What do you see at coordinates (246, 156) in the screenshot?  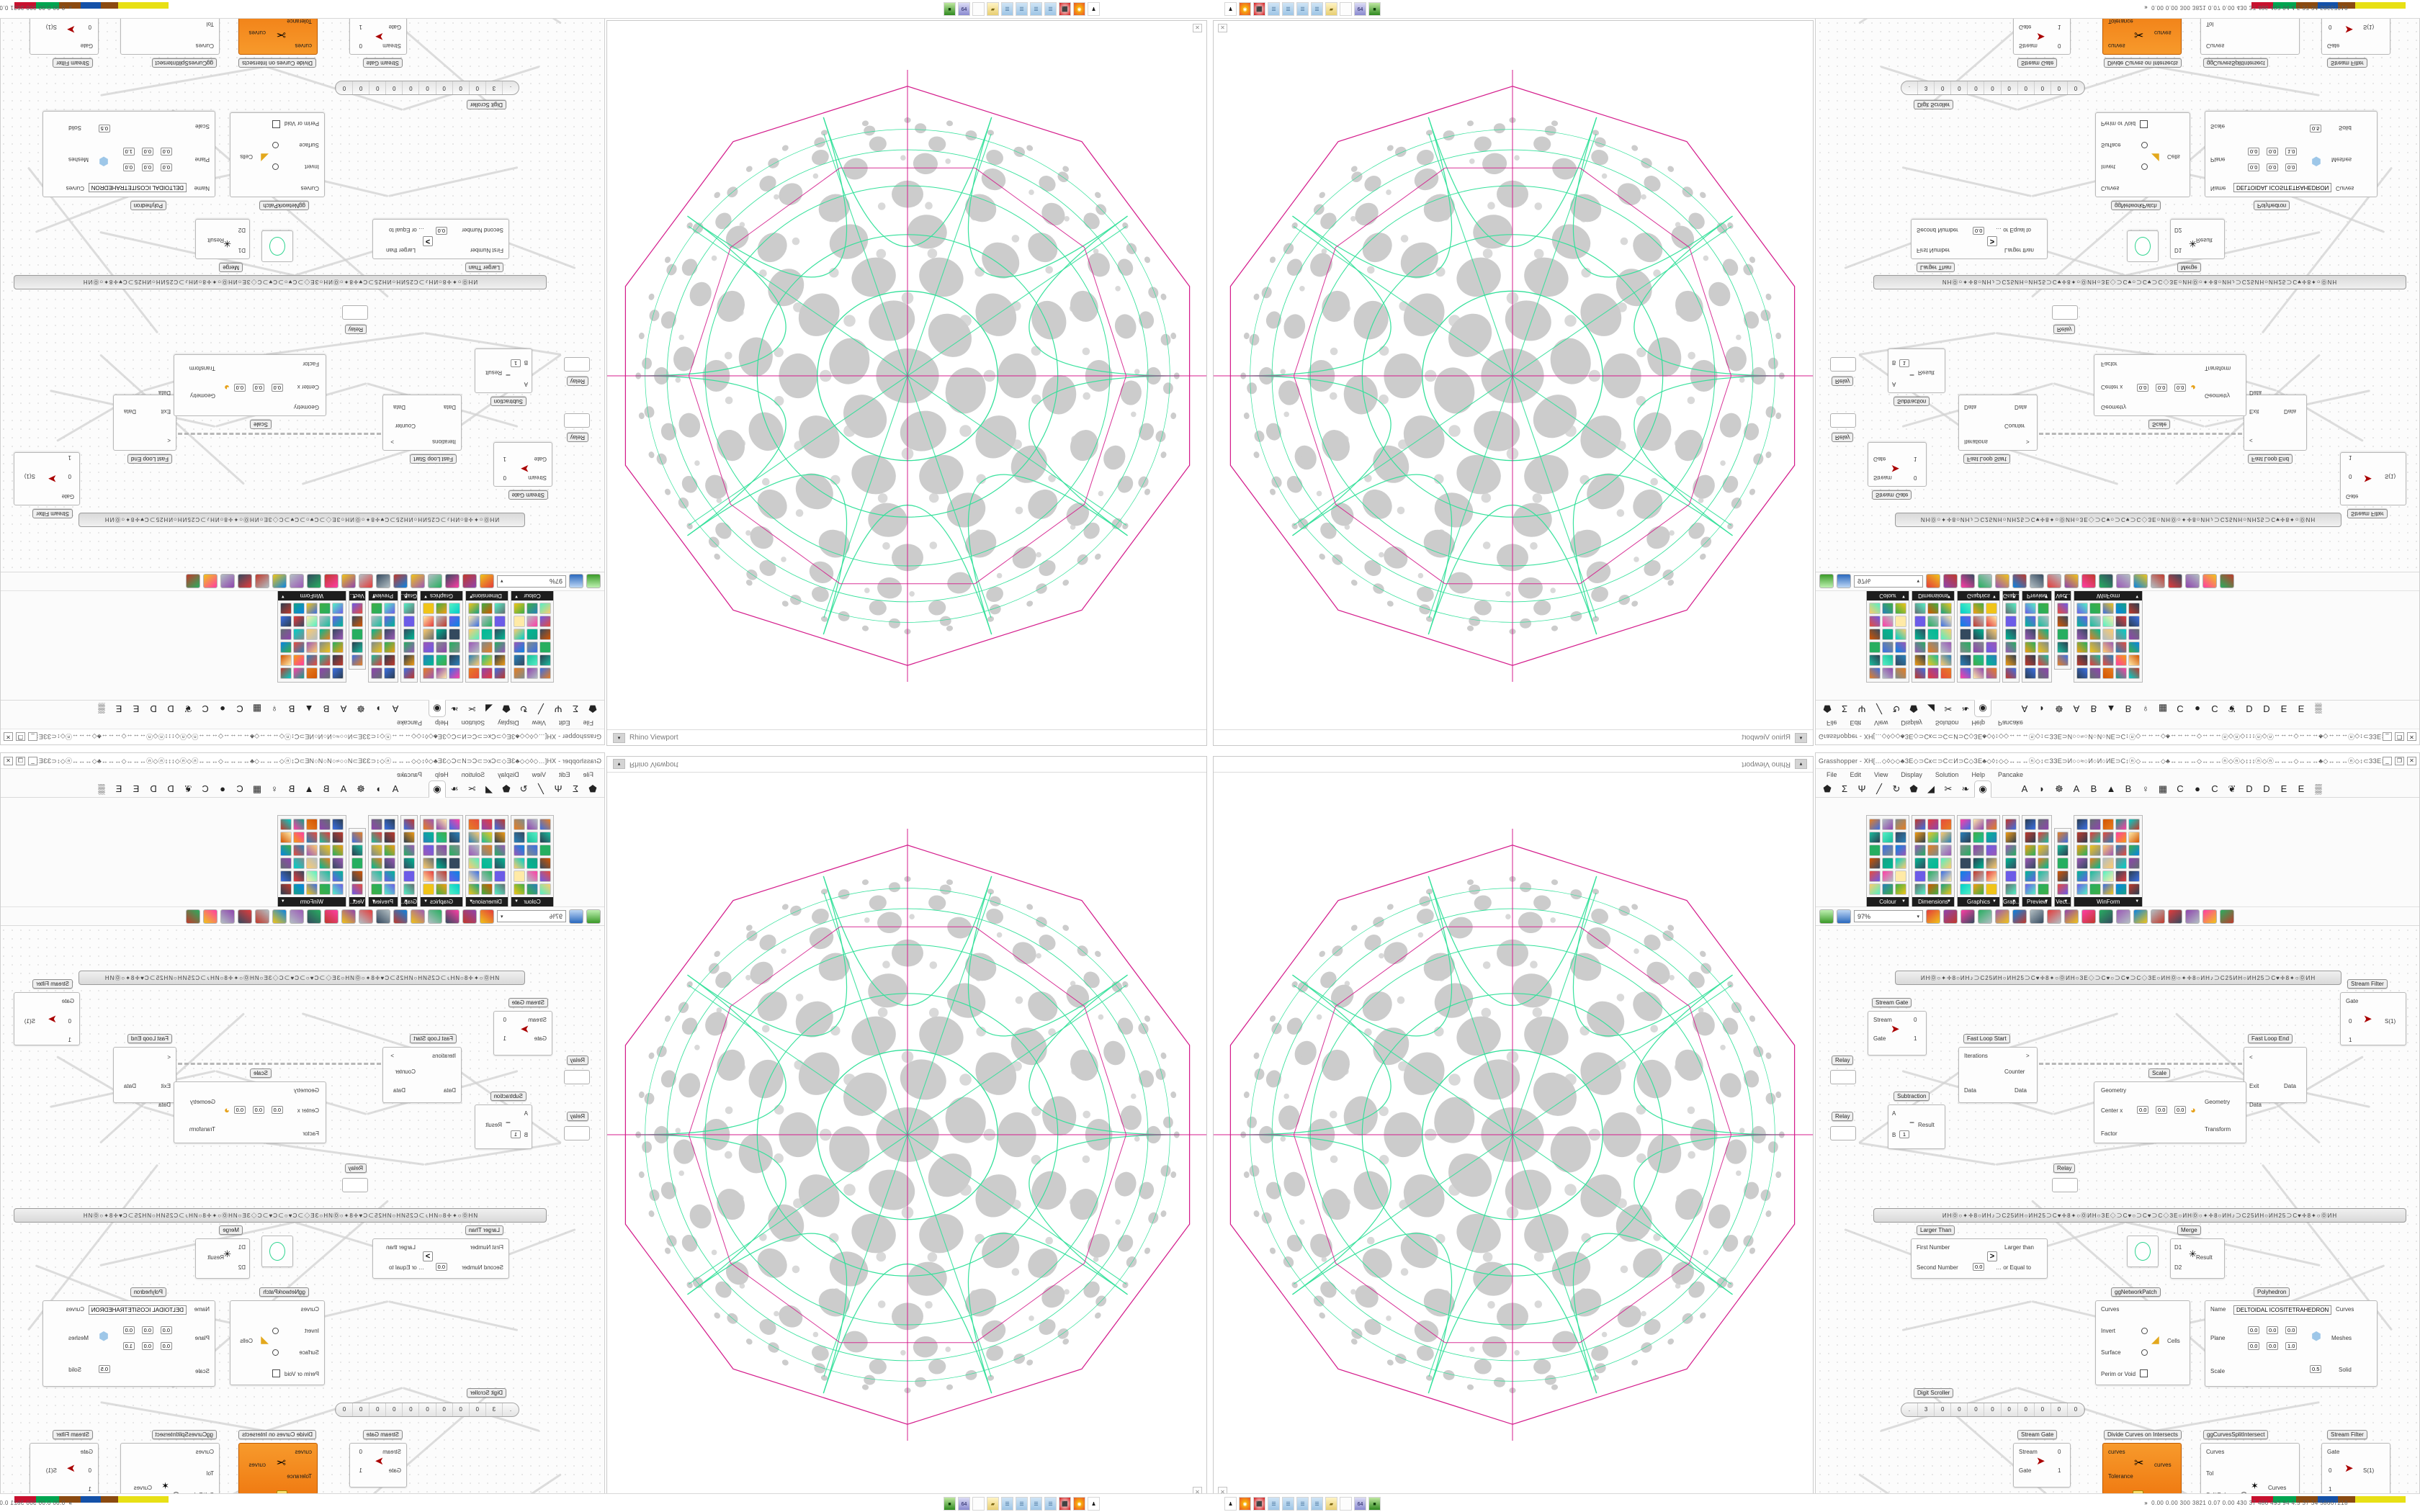 I see `node-port-label: Cells` at bounding box center [246, 156].